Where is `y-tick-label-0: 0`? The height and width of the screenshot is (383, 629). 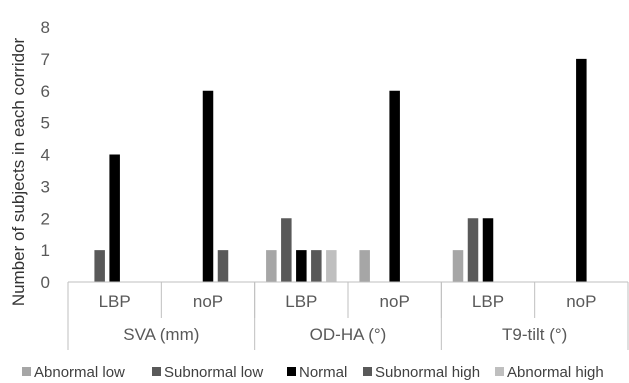 y-tick-label-0: 0 is located at coordinates (45, 282).